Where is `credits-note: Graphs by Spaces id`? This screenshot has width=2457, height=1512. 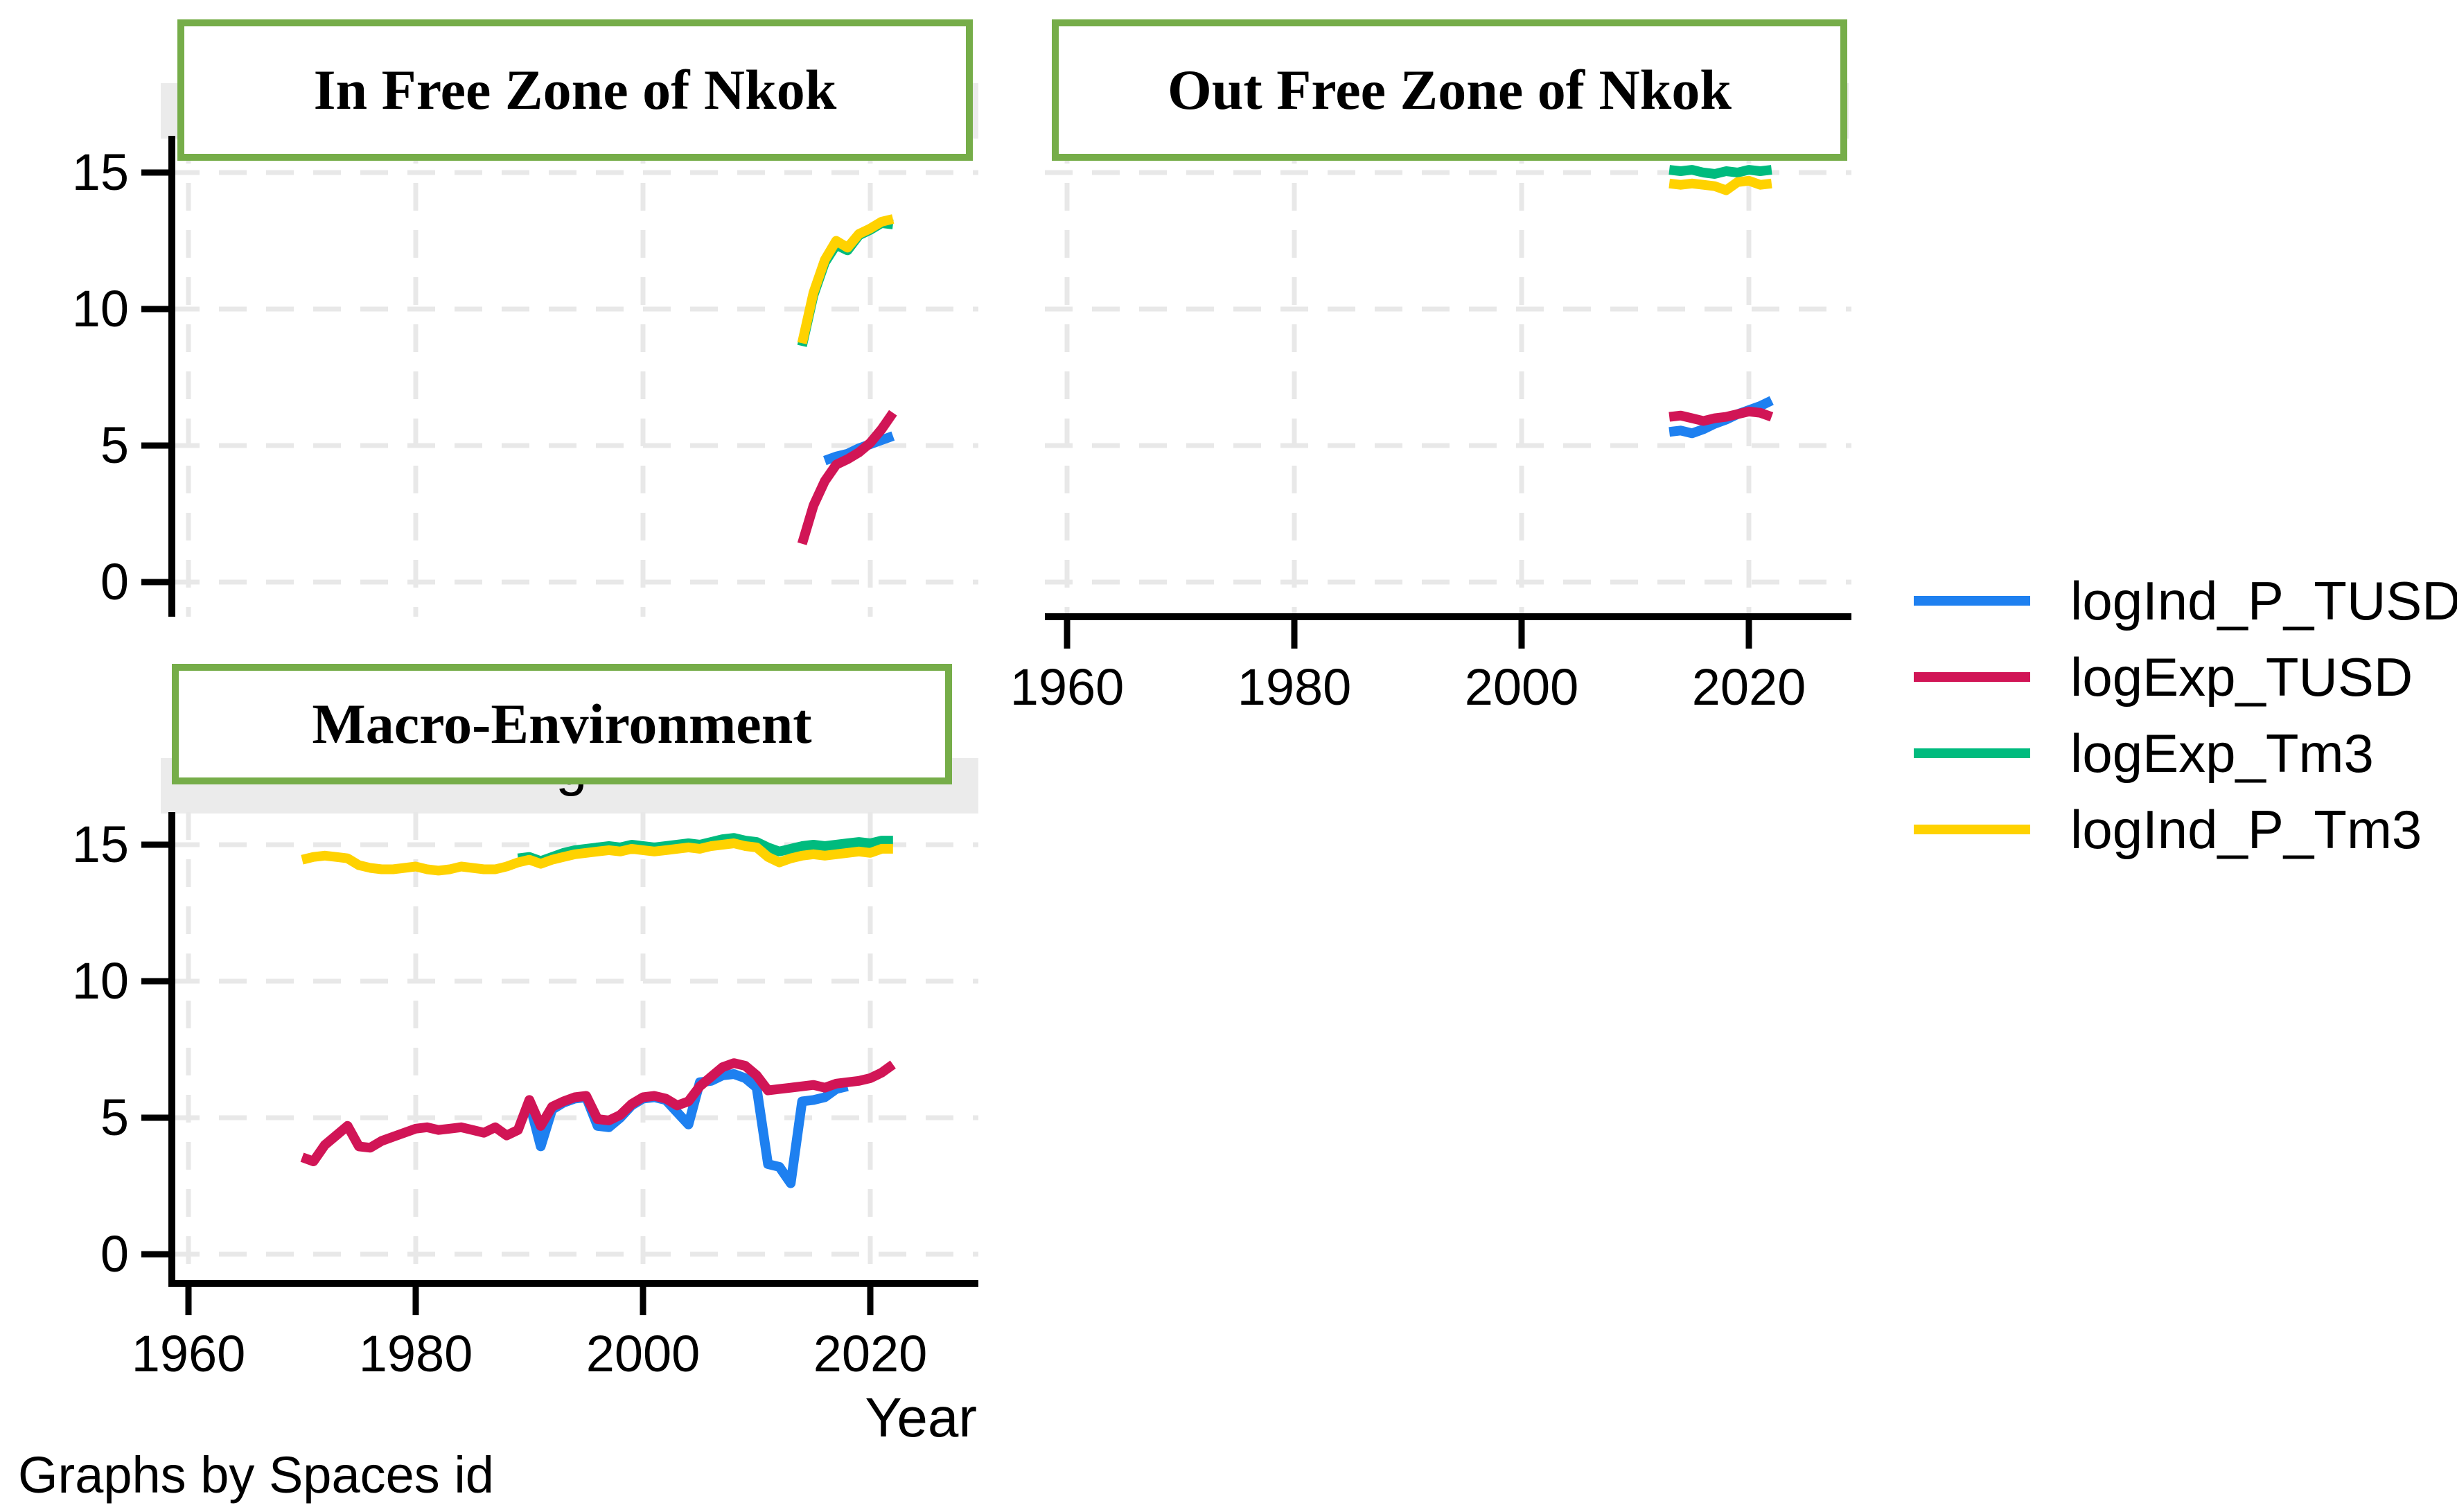 credits-note: Graphs by Spaces id is located at coordinates (256, 1475).